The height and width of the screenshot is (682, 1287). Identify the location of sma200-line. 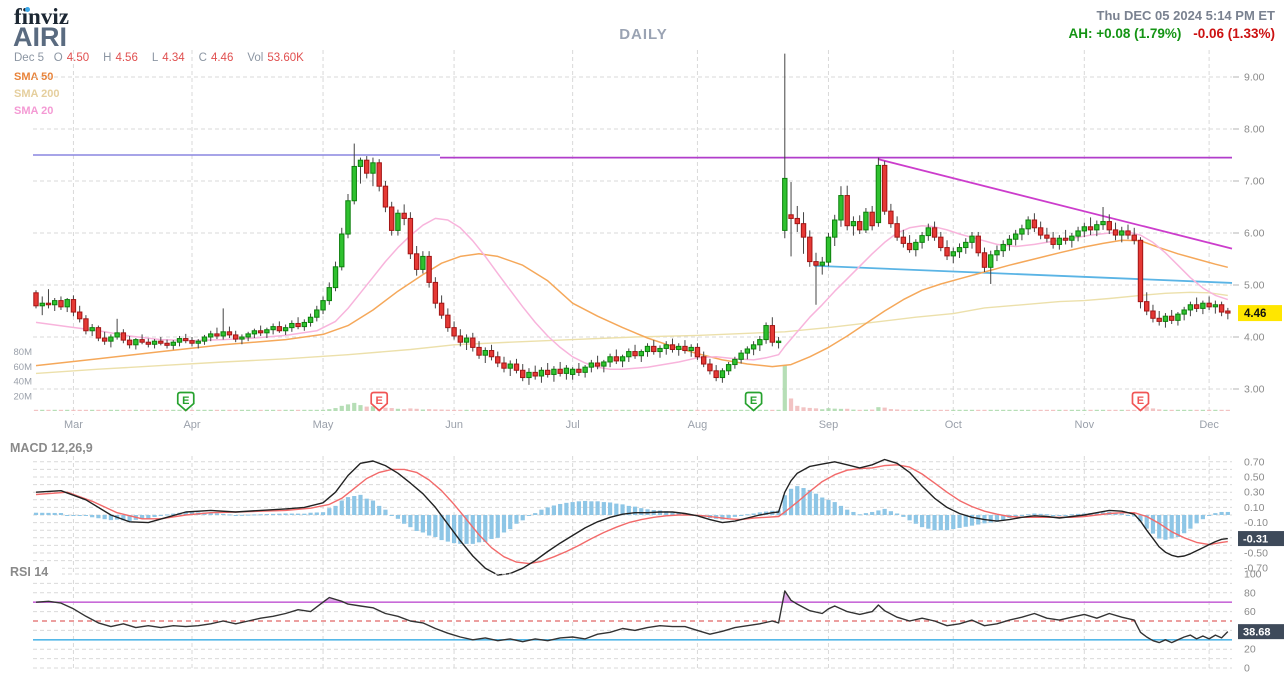
(631, 333).